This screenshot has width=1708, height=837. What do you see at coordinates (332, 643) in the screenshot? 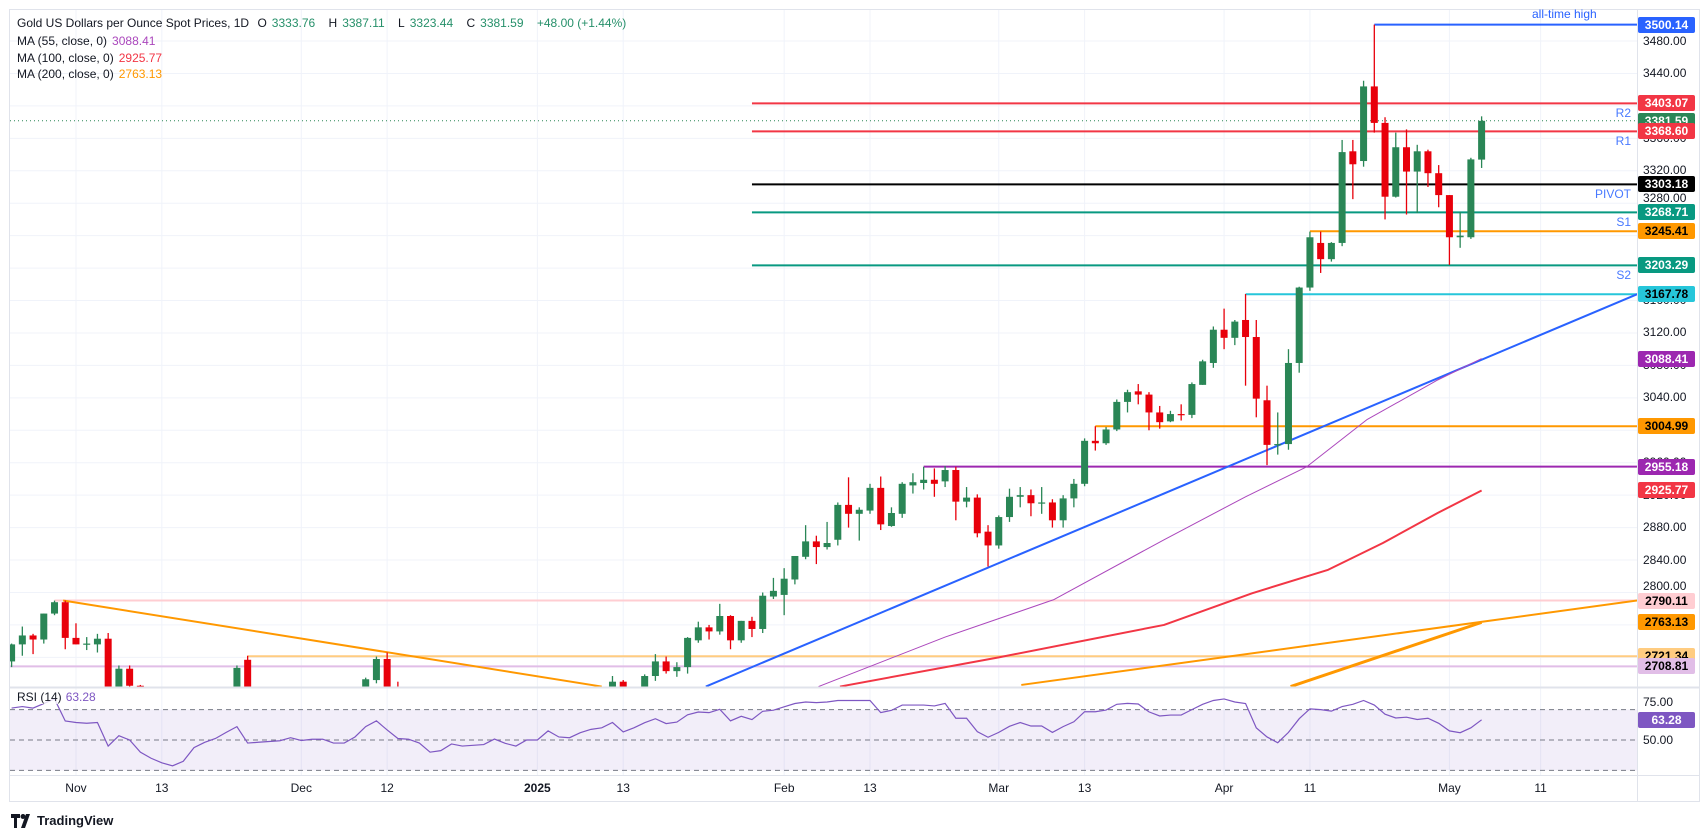
I see `trendline-descending-orange` at bounding box center [332, 643].